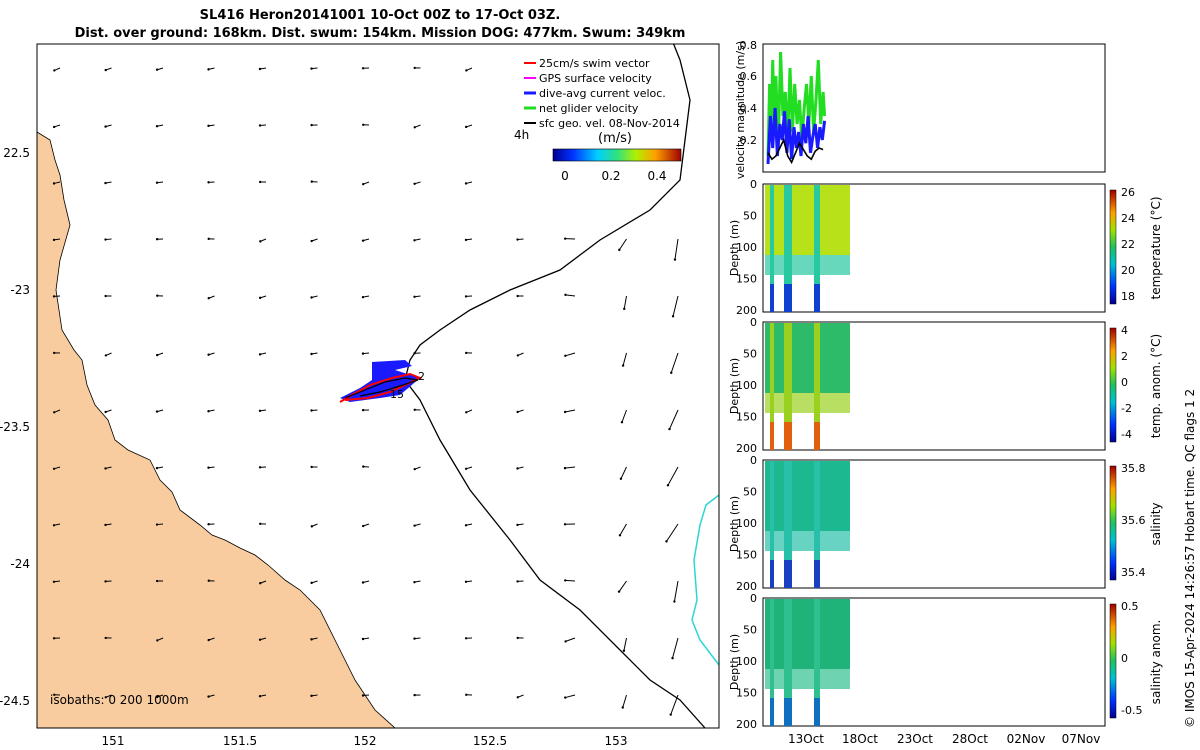 The height and width of the screenshot is (750, 1200). Describe the element at coordinates (1133, 520) in the screenshot. I see `heatmap-colorbar-tick: 35.6` at that location.